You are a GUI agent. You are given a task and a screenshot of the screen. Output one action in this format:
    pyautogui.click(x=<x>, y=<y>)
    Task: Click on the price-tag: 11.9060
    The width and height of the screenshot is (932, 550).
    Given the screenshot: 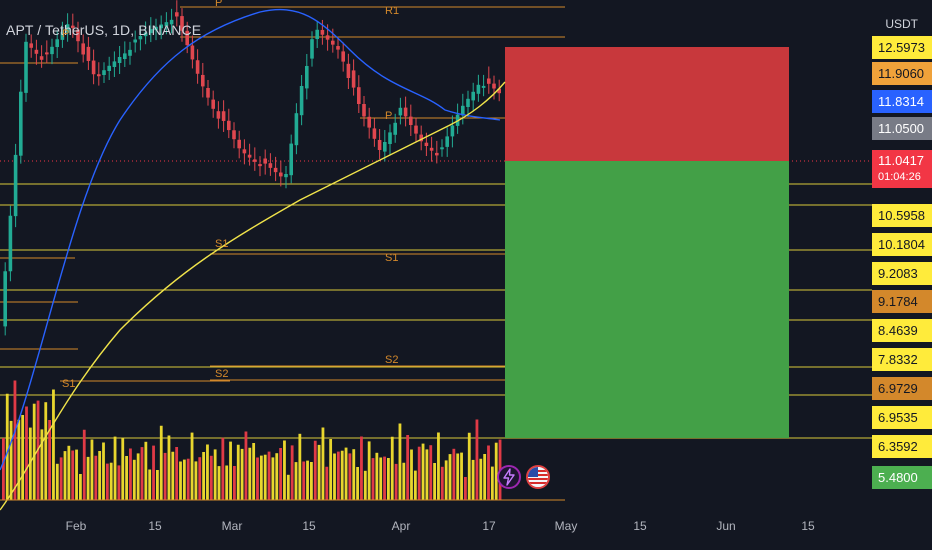 What is the action you would take?
    pyautogui.click(x=902, y=73)
    